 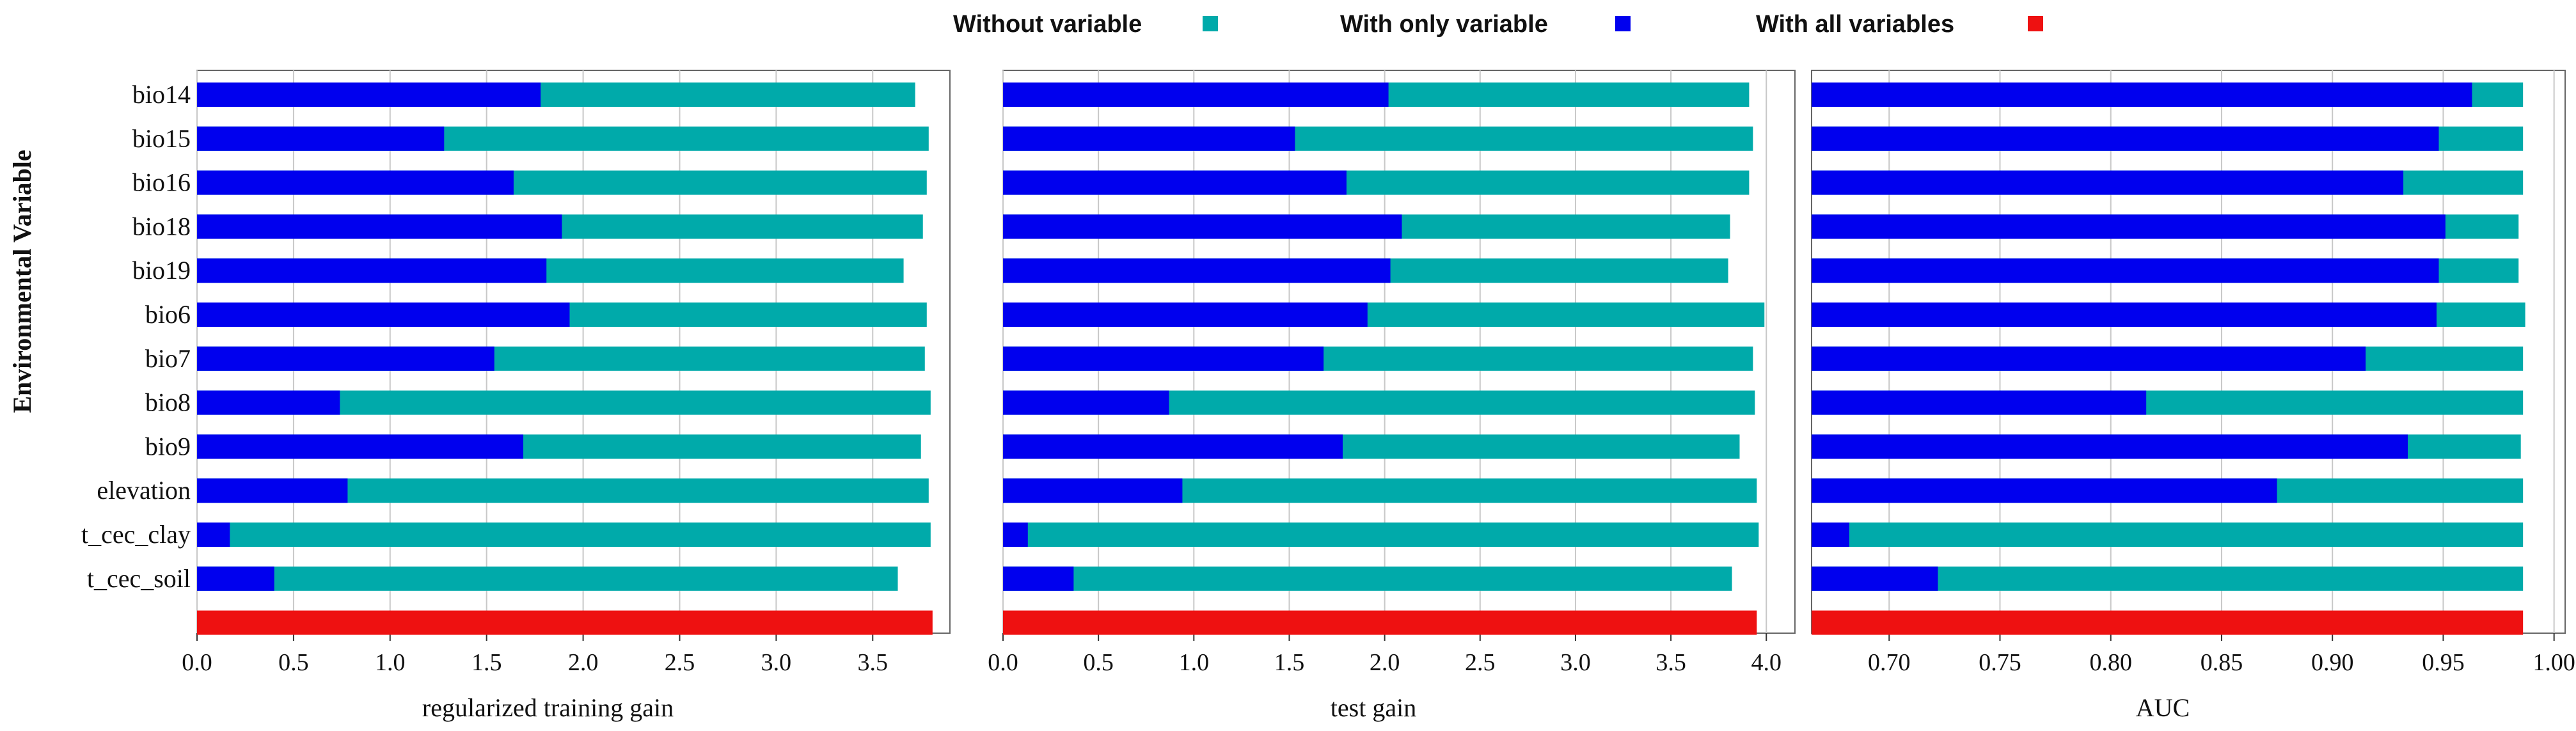 I want to click on category-label: bio8, so click(x=168, y=402).